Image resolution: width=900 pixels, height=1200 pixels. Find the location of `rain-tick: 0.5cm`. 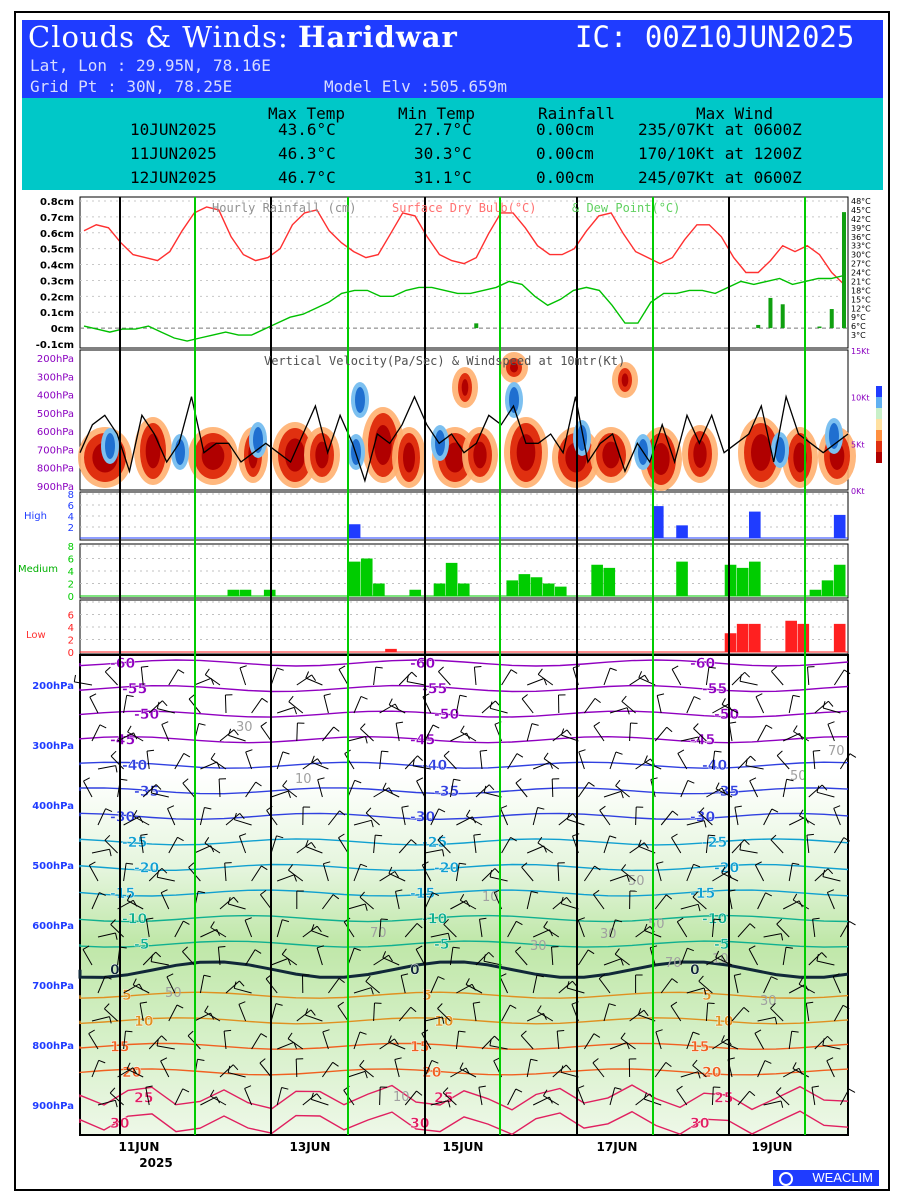

rain-tick: 0.5cm is located at coordinates (57, 250).